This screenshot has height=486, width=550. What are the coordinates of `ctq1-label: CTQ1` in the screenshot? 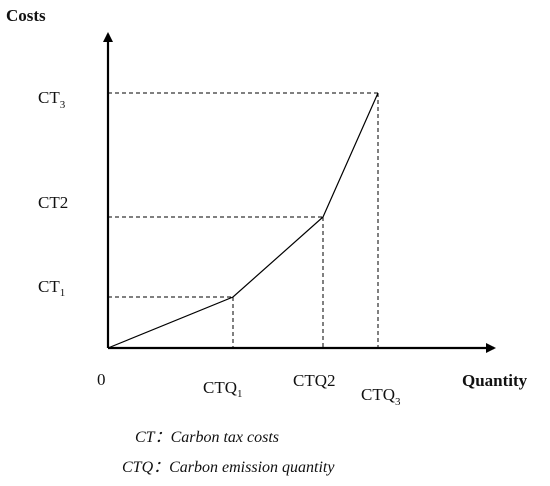 It's located at (223, 389).